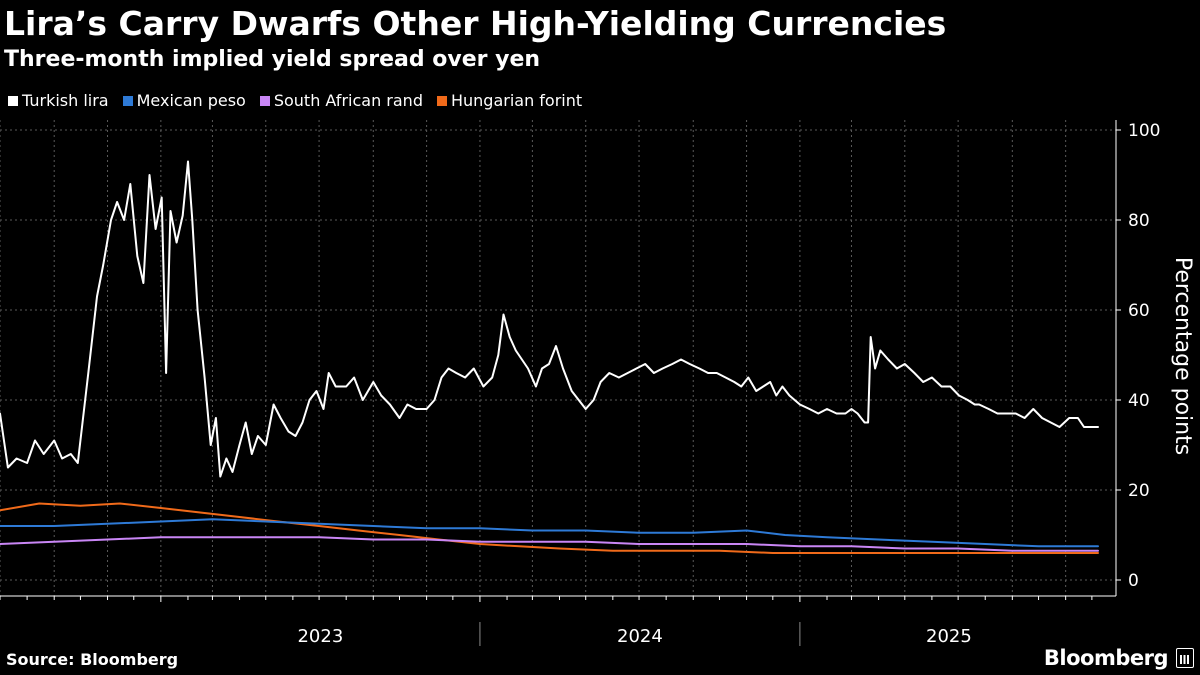 The image size is (1200, 675). What do you see at coordinates (549, 544) in the screenshot?
I see `series-line-south-african-rand` at bounding box center [549, 544].